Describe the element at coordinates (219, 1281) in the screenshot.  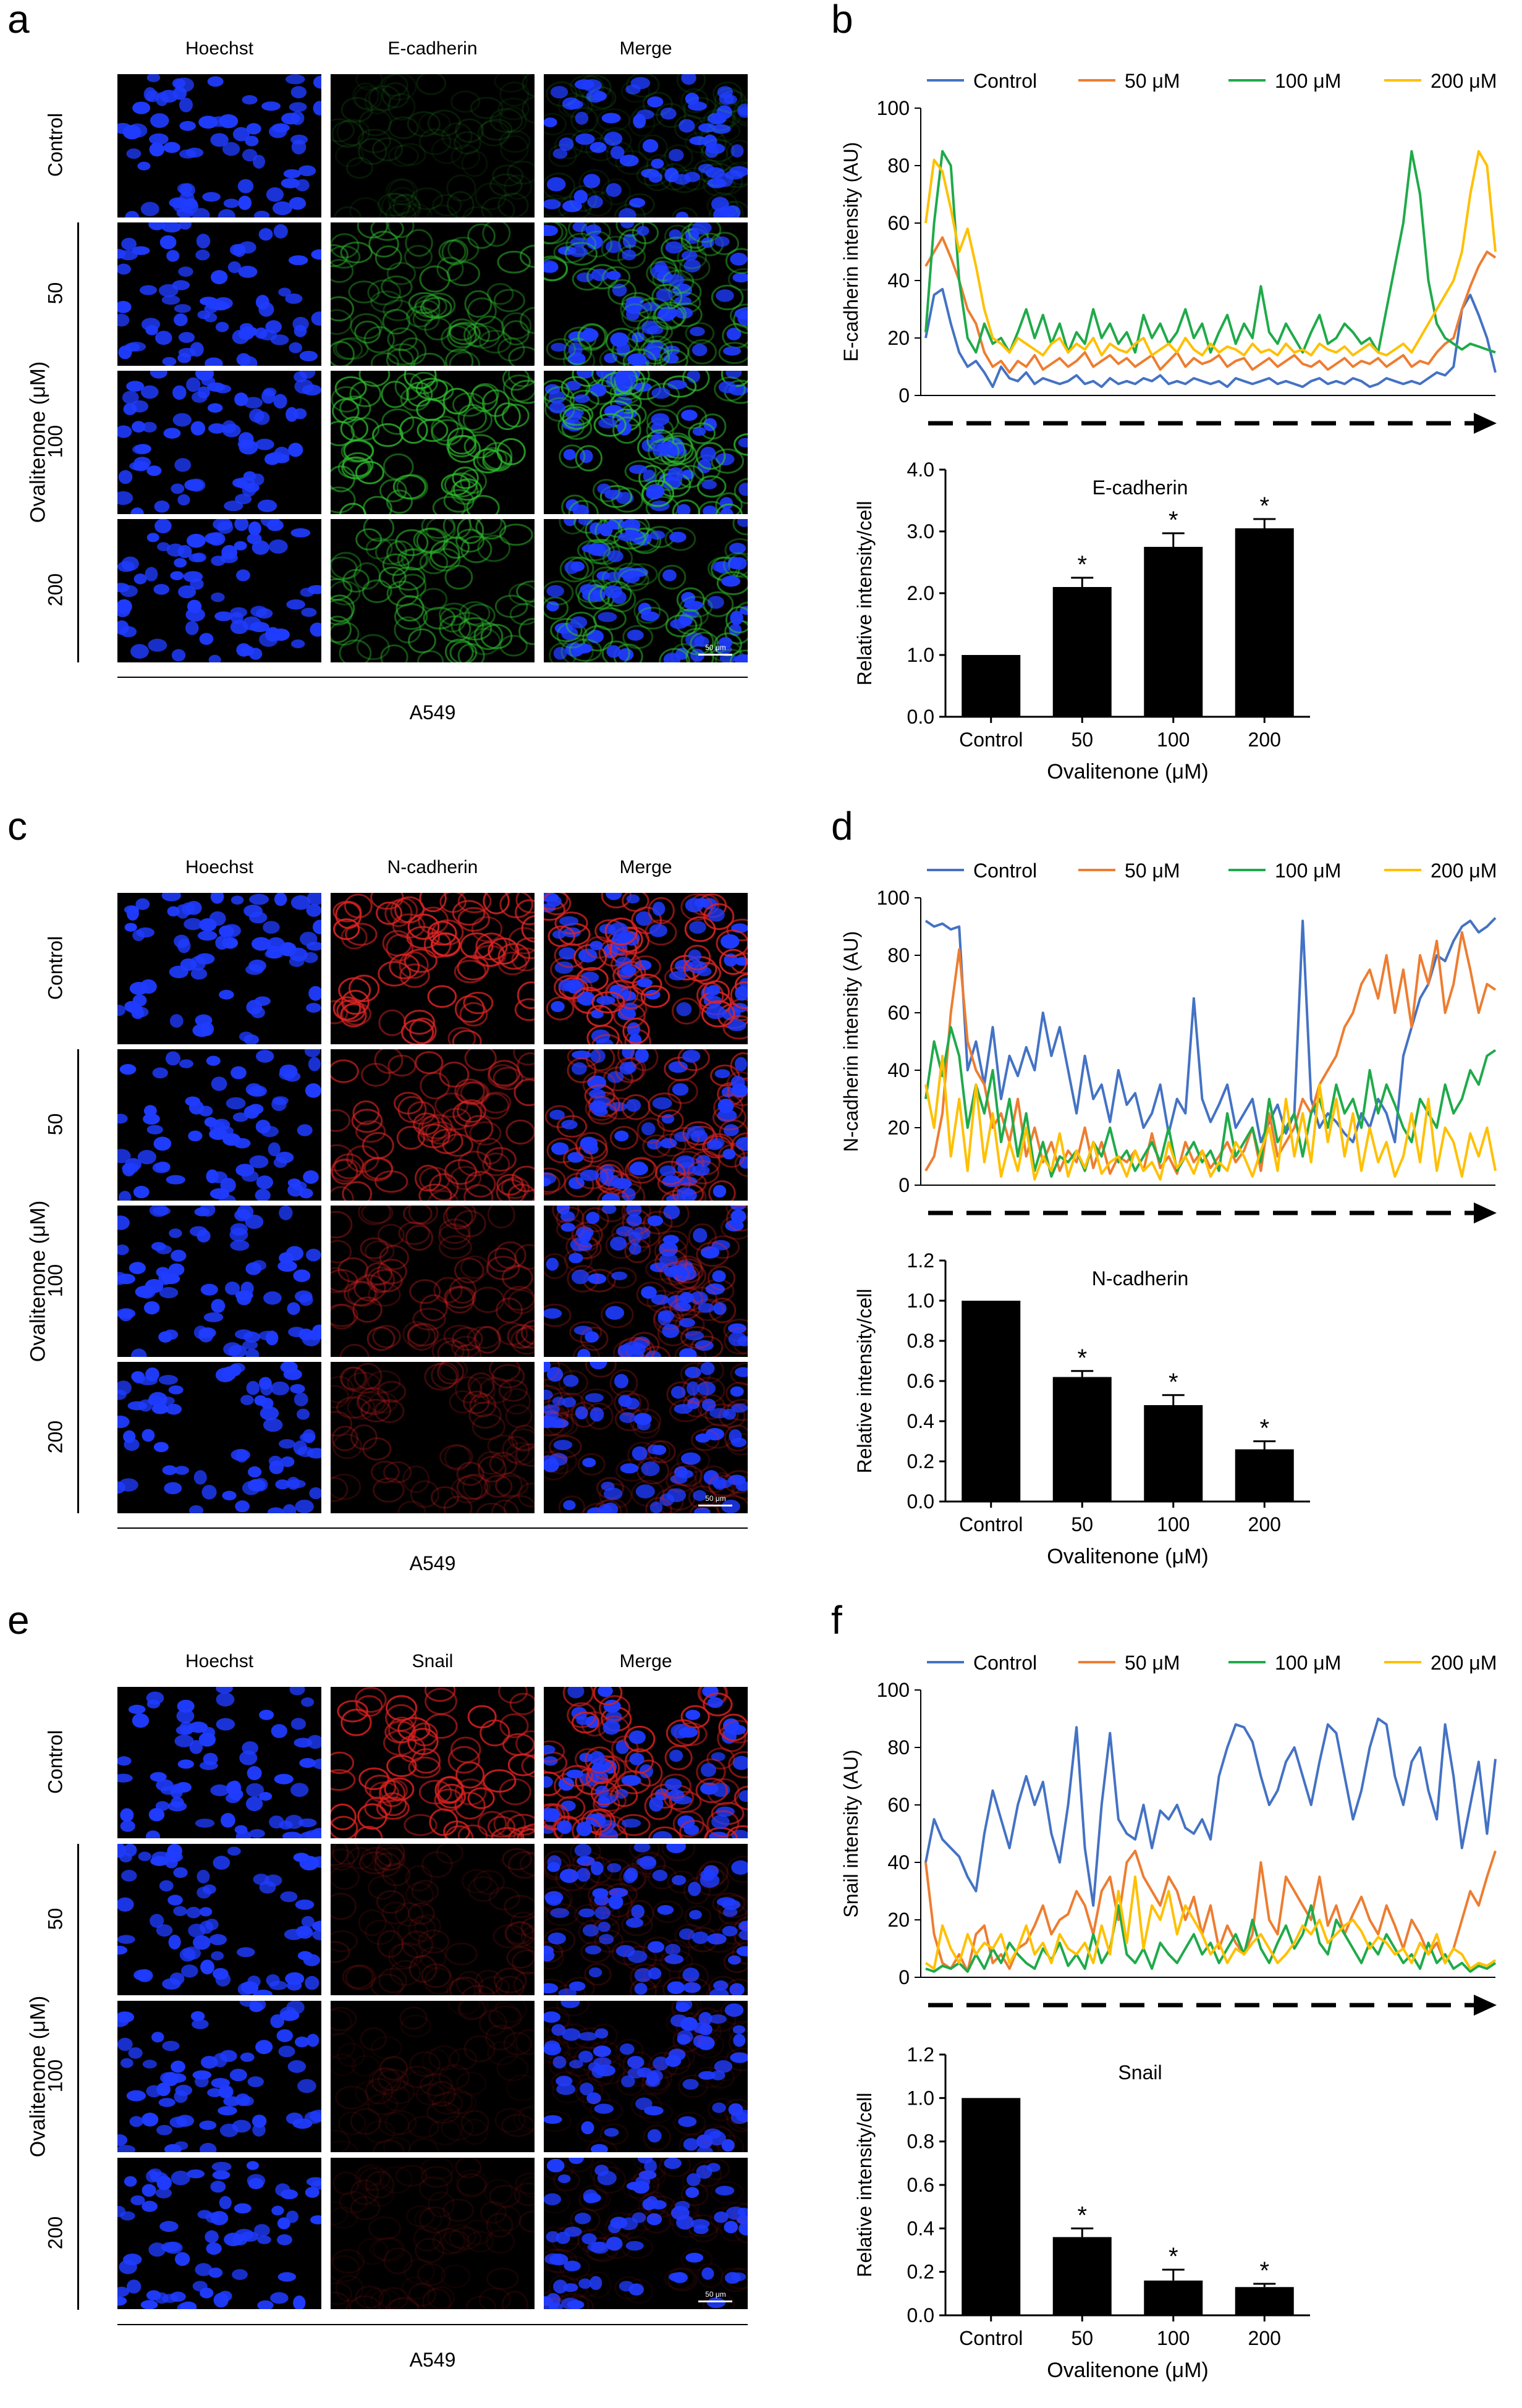
I see `micrograph-image` at that location.